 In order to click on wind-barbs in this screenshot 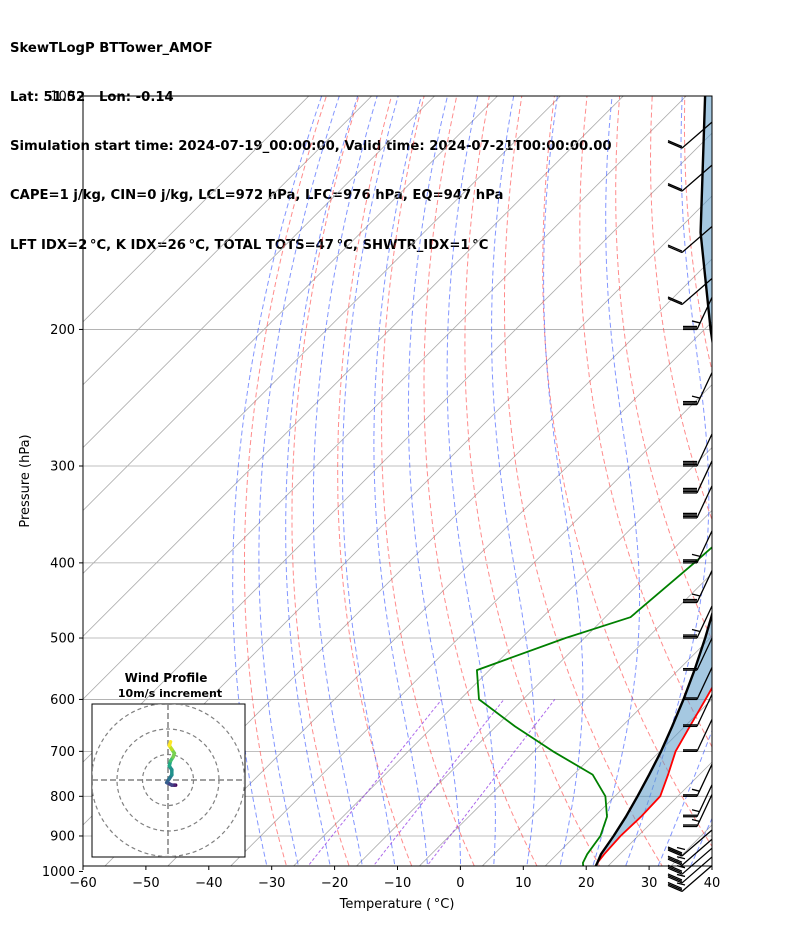, I will do `click(690, 507)`.